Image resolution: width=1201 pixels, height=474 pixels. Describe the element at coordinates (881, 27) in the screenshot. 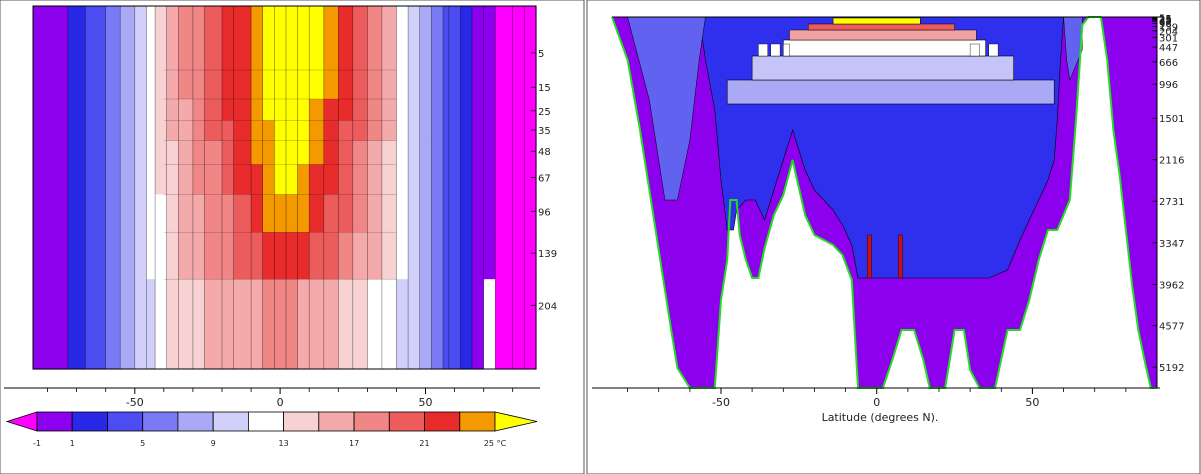

I see `upper-water` at that location.